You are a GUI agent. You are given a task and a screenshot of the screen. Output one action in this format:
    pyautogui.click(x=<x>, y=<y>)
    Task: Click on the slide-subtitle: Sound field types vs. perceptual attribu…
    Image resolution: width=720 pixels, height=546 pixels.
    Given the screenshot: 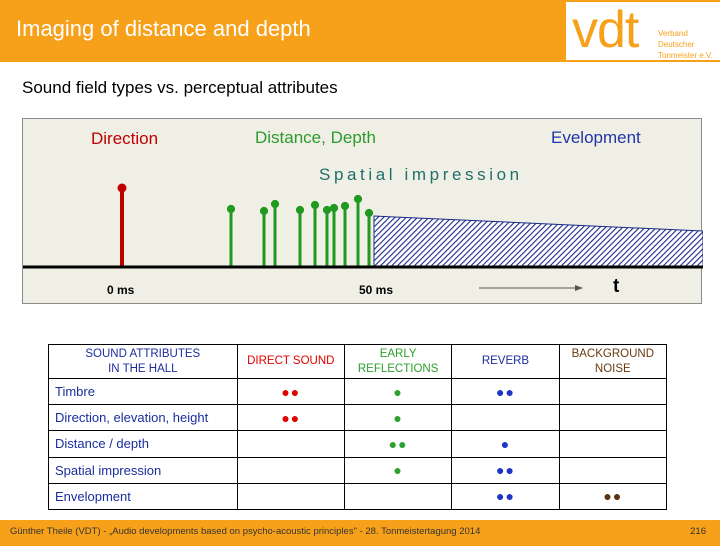 What is the action you would take?
    pyautogui.click(x=180, y=87)
    